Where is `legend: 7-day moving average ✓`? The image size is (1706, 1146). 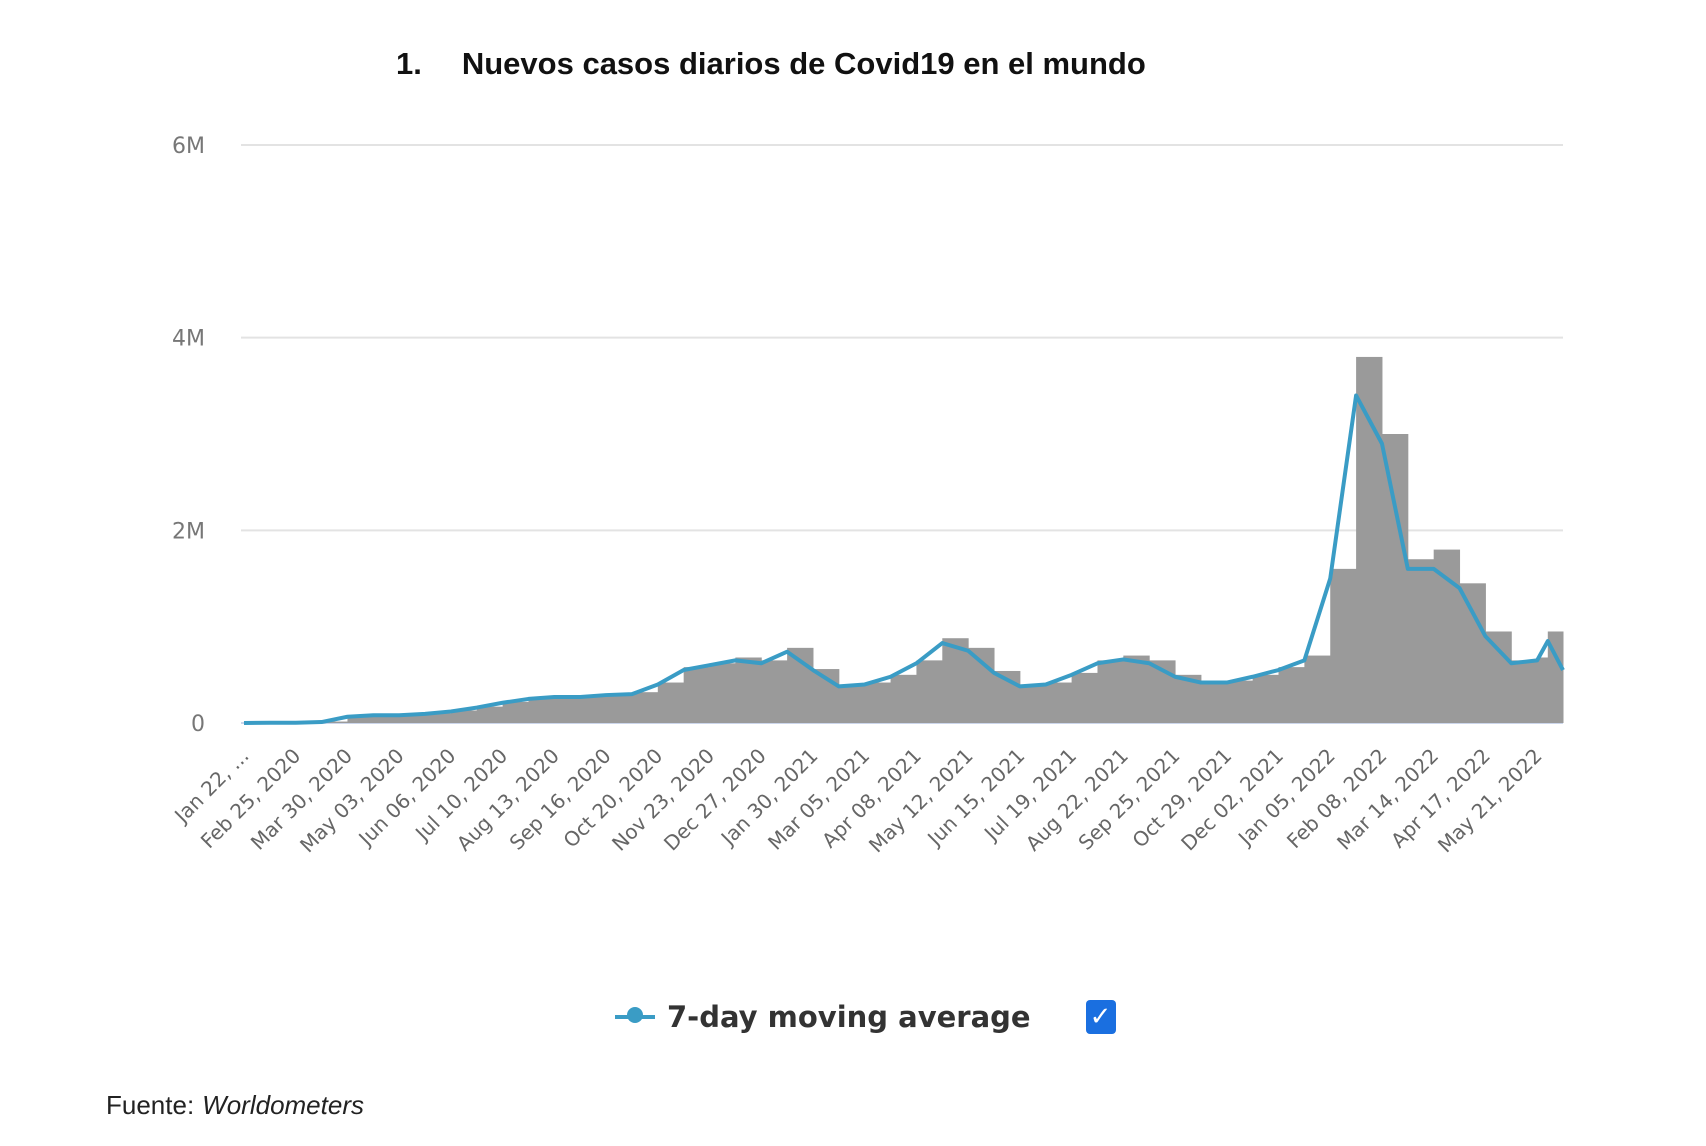 legend: 7-day moving average ✓ is located at coordinates (865, 1017).